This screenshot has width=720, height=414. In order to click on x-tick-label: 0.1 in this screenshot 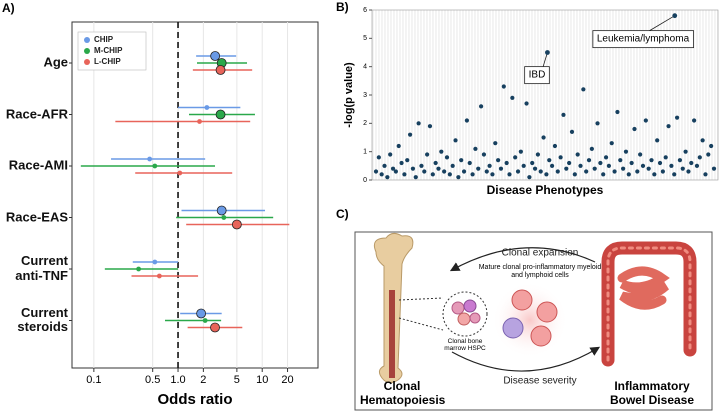, I will do `click(93, 380)`.